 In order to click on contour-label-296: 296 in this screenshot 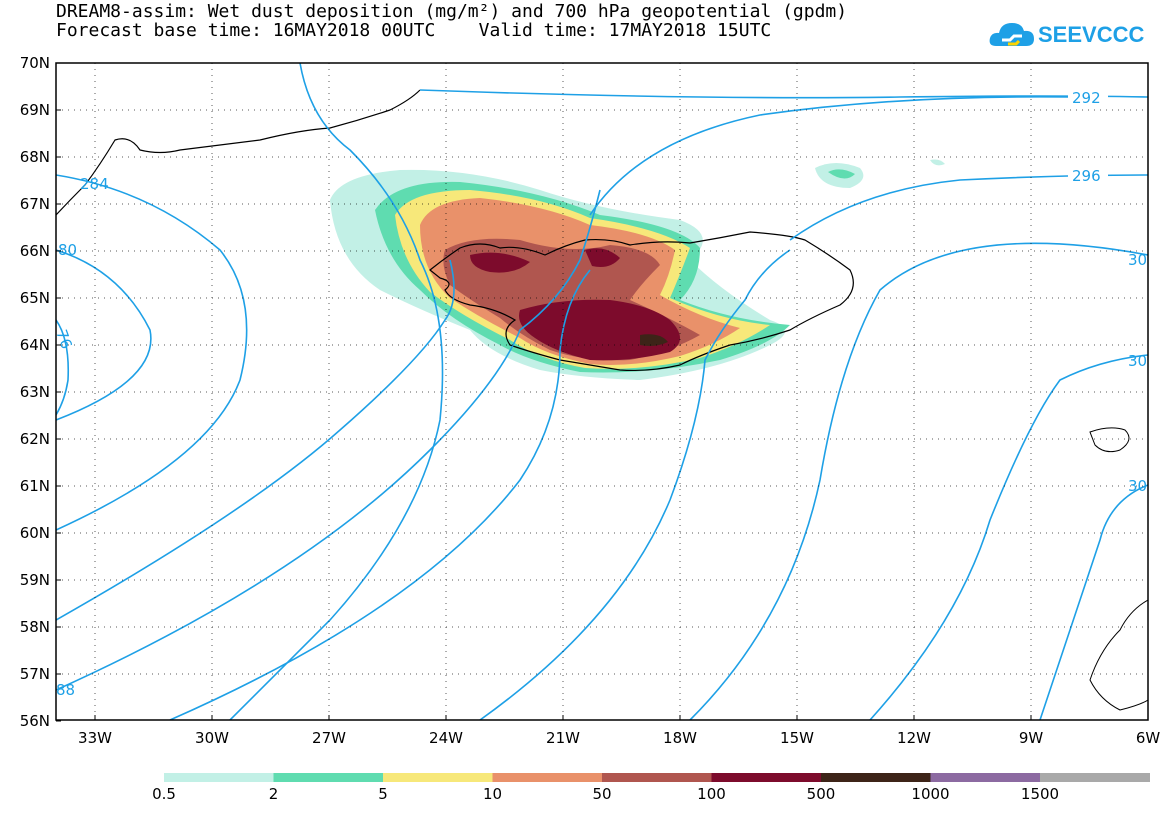, I will do `click(1086, 176)`.